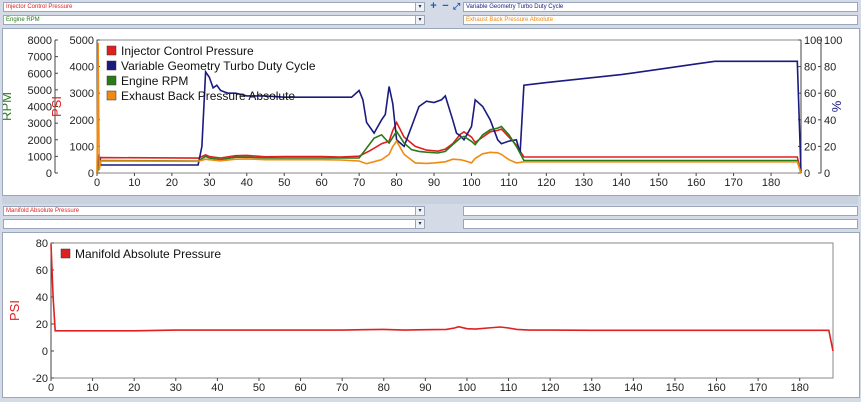 The width and height of the screenshot is (861, 402). I want to click on legend-label: Exhaust Back Pressure Absolute, so click(208, 96).